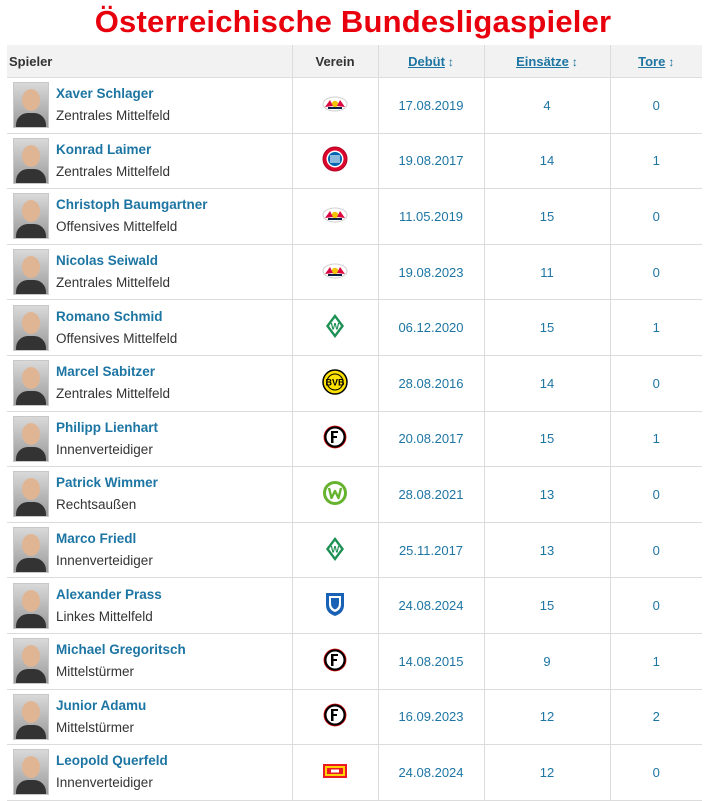 The image size is (706, 801). What do you see at coordinates (431, 605) in the screenshot?
I see `debut-cell: 24.08.2024` at bounding box center [431, 605].